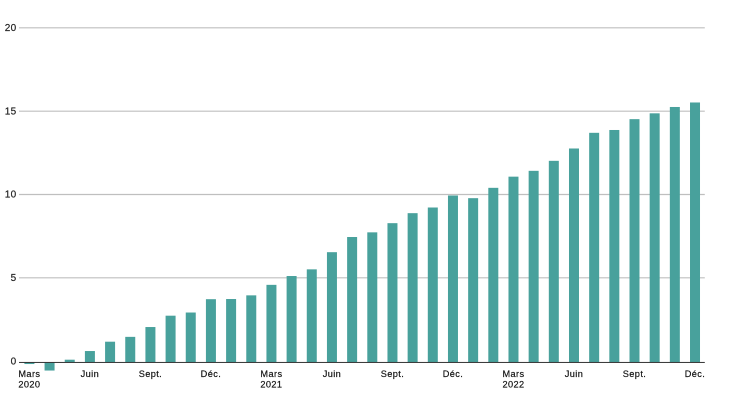  What do you see at coordinates (513, 384) in the screenshot?
I see `svg-text: 2022` at bounding box center [513, 384].